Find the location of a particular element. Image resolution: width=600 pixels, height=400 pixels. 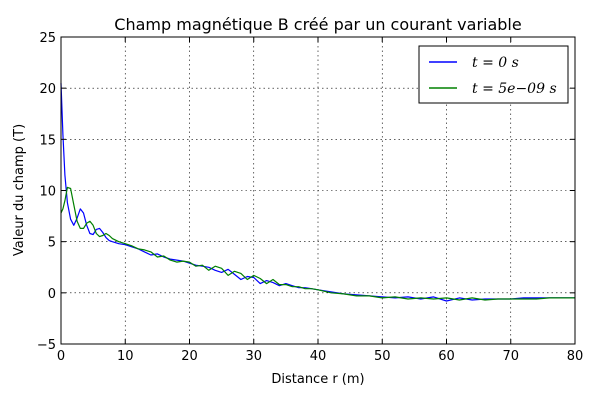

y-axis-label: Valeur du champ (T) is located at coordinates (19, 190).